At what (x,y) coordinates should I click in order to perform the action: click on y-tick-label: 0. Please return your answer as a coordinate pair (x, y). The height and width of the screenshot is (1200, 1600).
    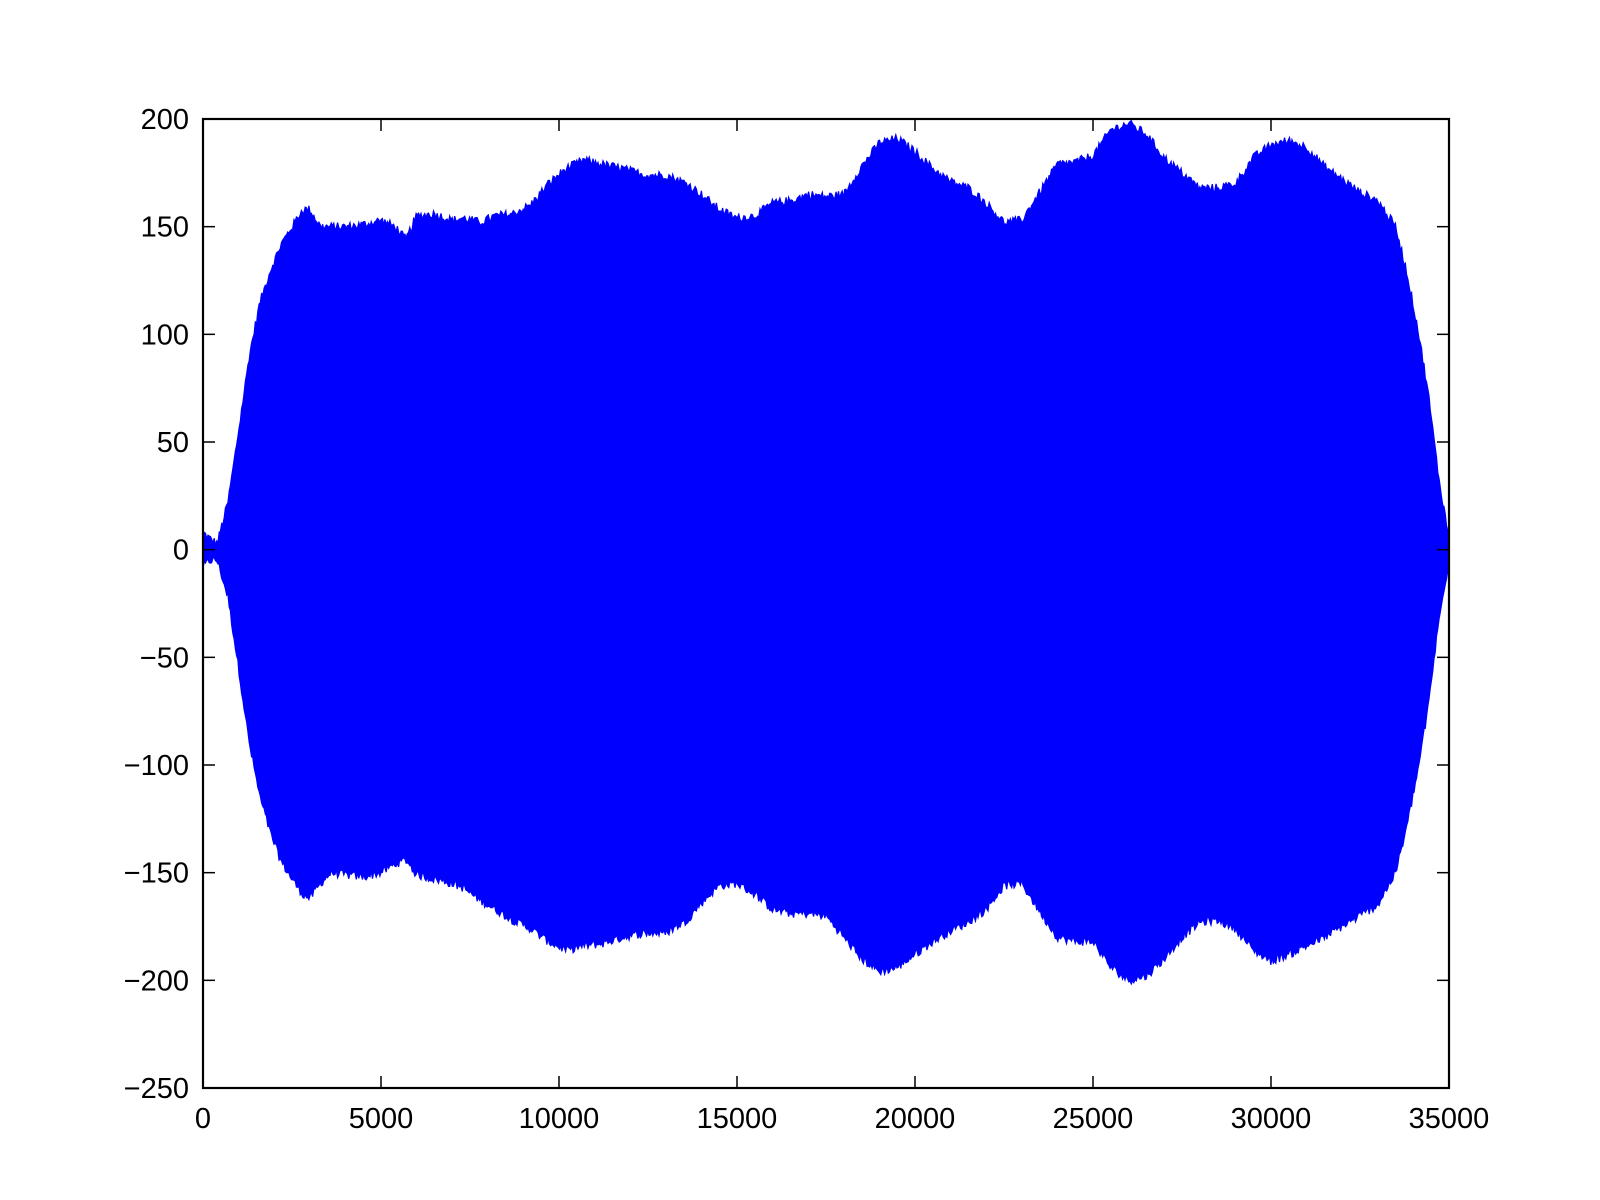
    Looking at the image, I should click on (181, 551).